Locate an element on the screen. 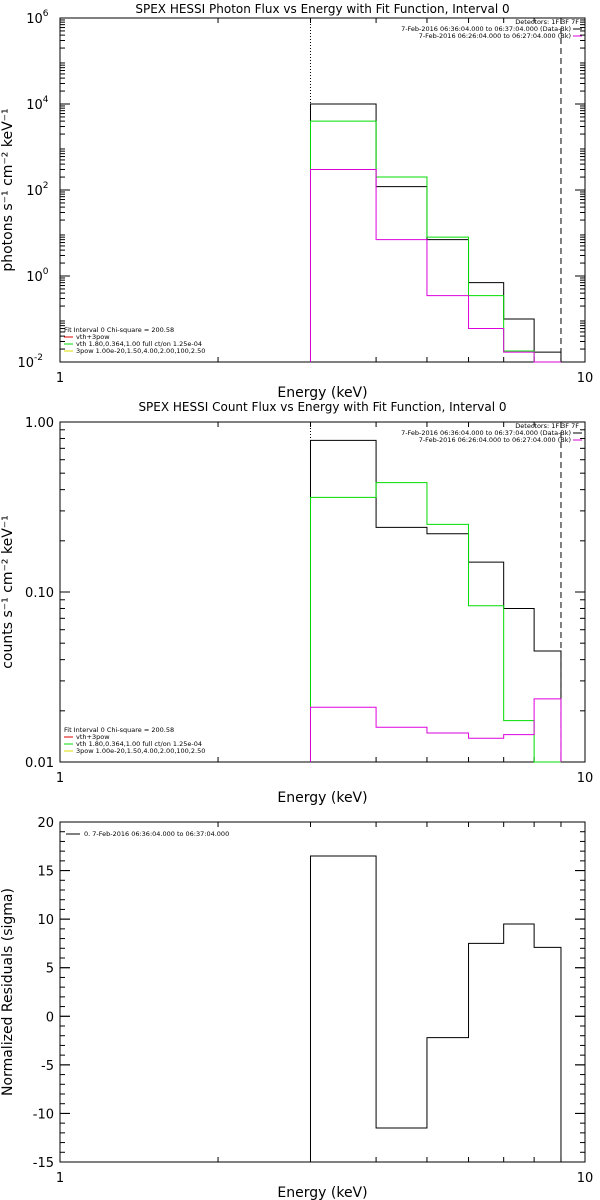 This screenshot has width=600, height=1200. y-tick-label: 0.10 is located at coordinates (39, 593).